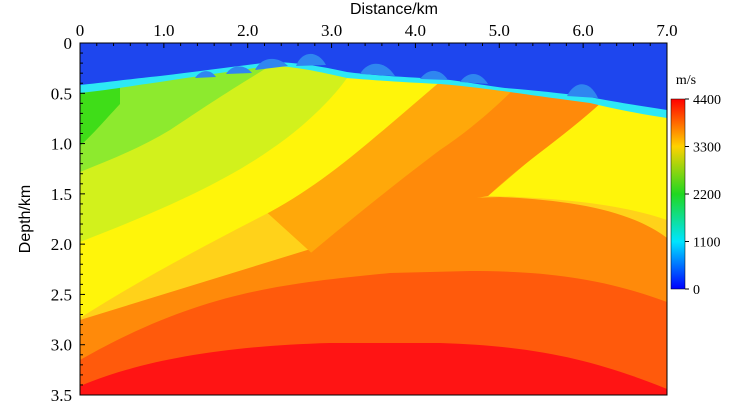 The width and height of the screenshot is (739, 408). I want to click on colorbar-tick-label: 4400, so click(707, 100).